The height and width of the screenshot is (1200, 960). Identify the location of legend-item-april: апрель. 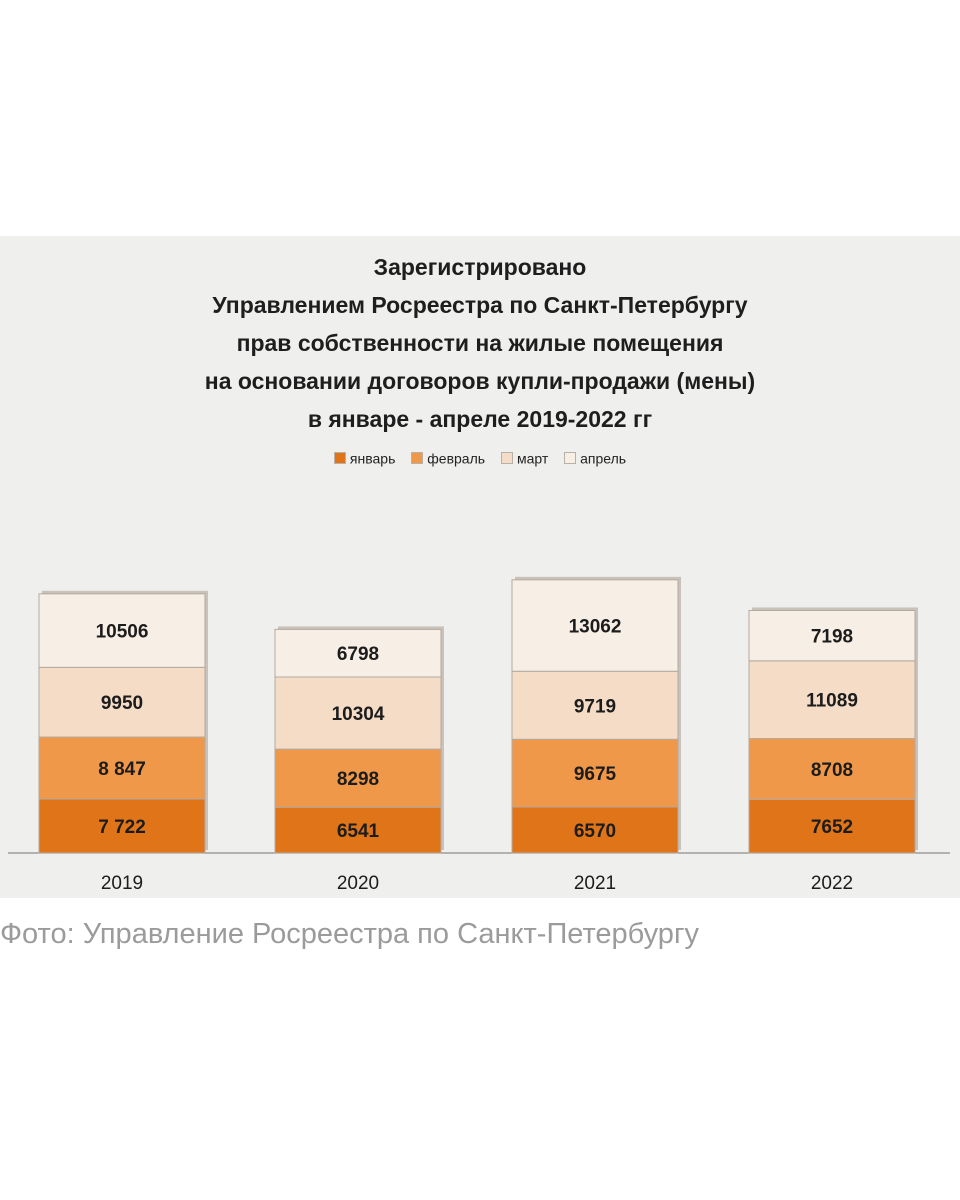
(595, 457).